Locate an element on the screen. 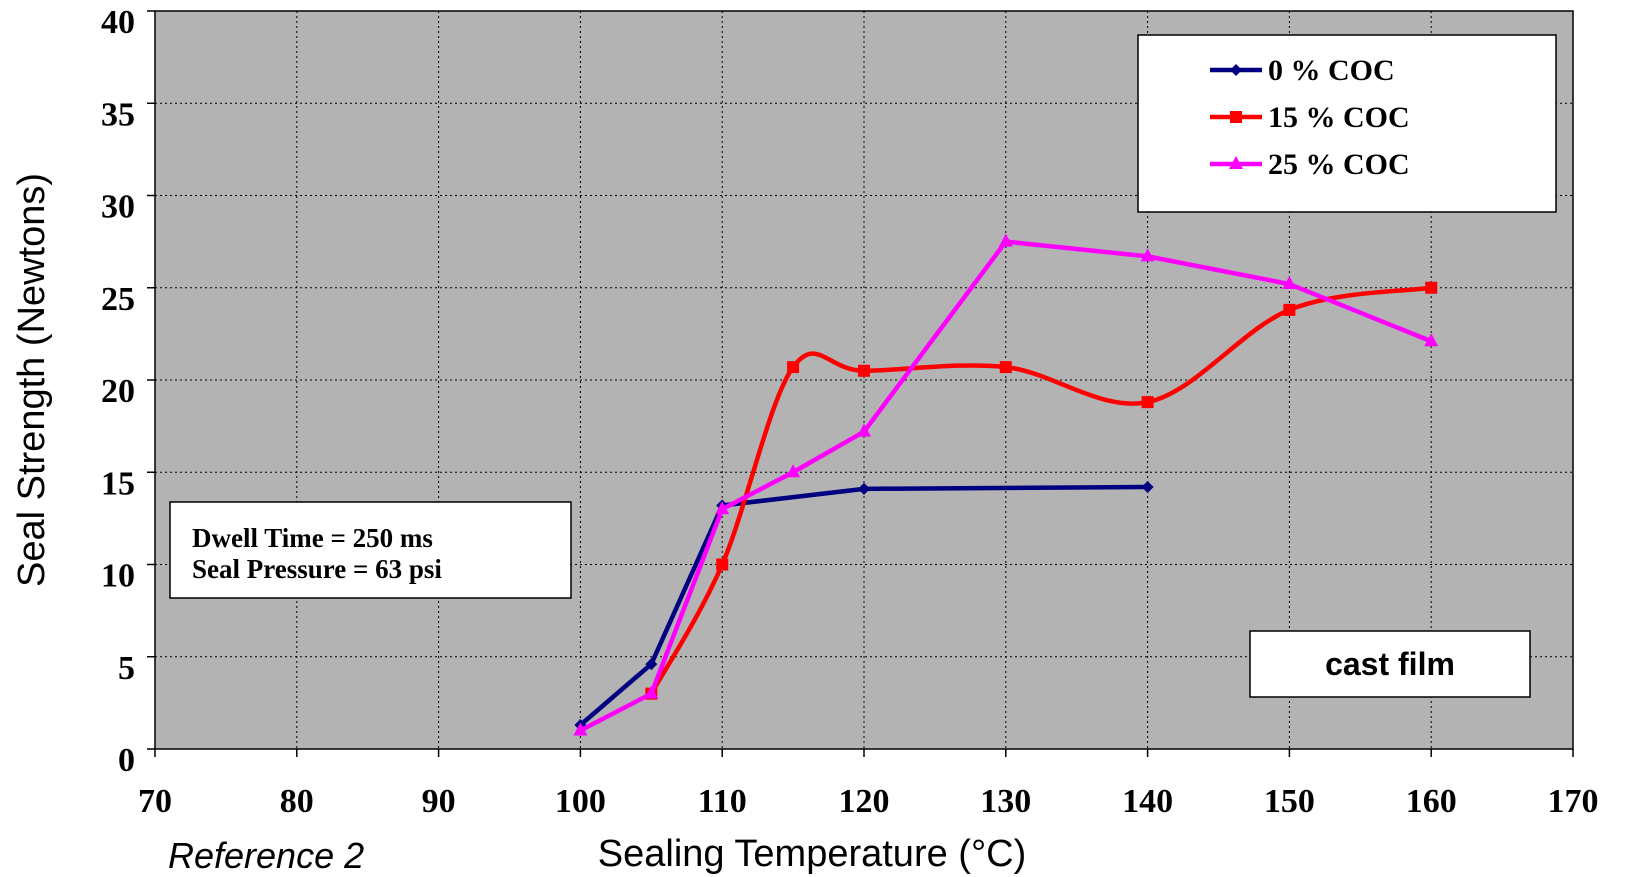 Image resolution: width=1626 pixels, height=877 pixels. film-label-frame is located at coordinates (1390, 664).